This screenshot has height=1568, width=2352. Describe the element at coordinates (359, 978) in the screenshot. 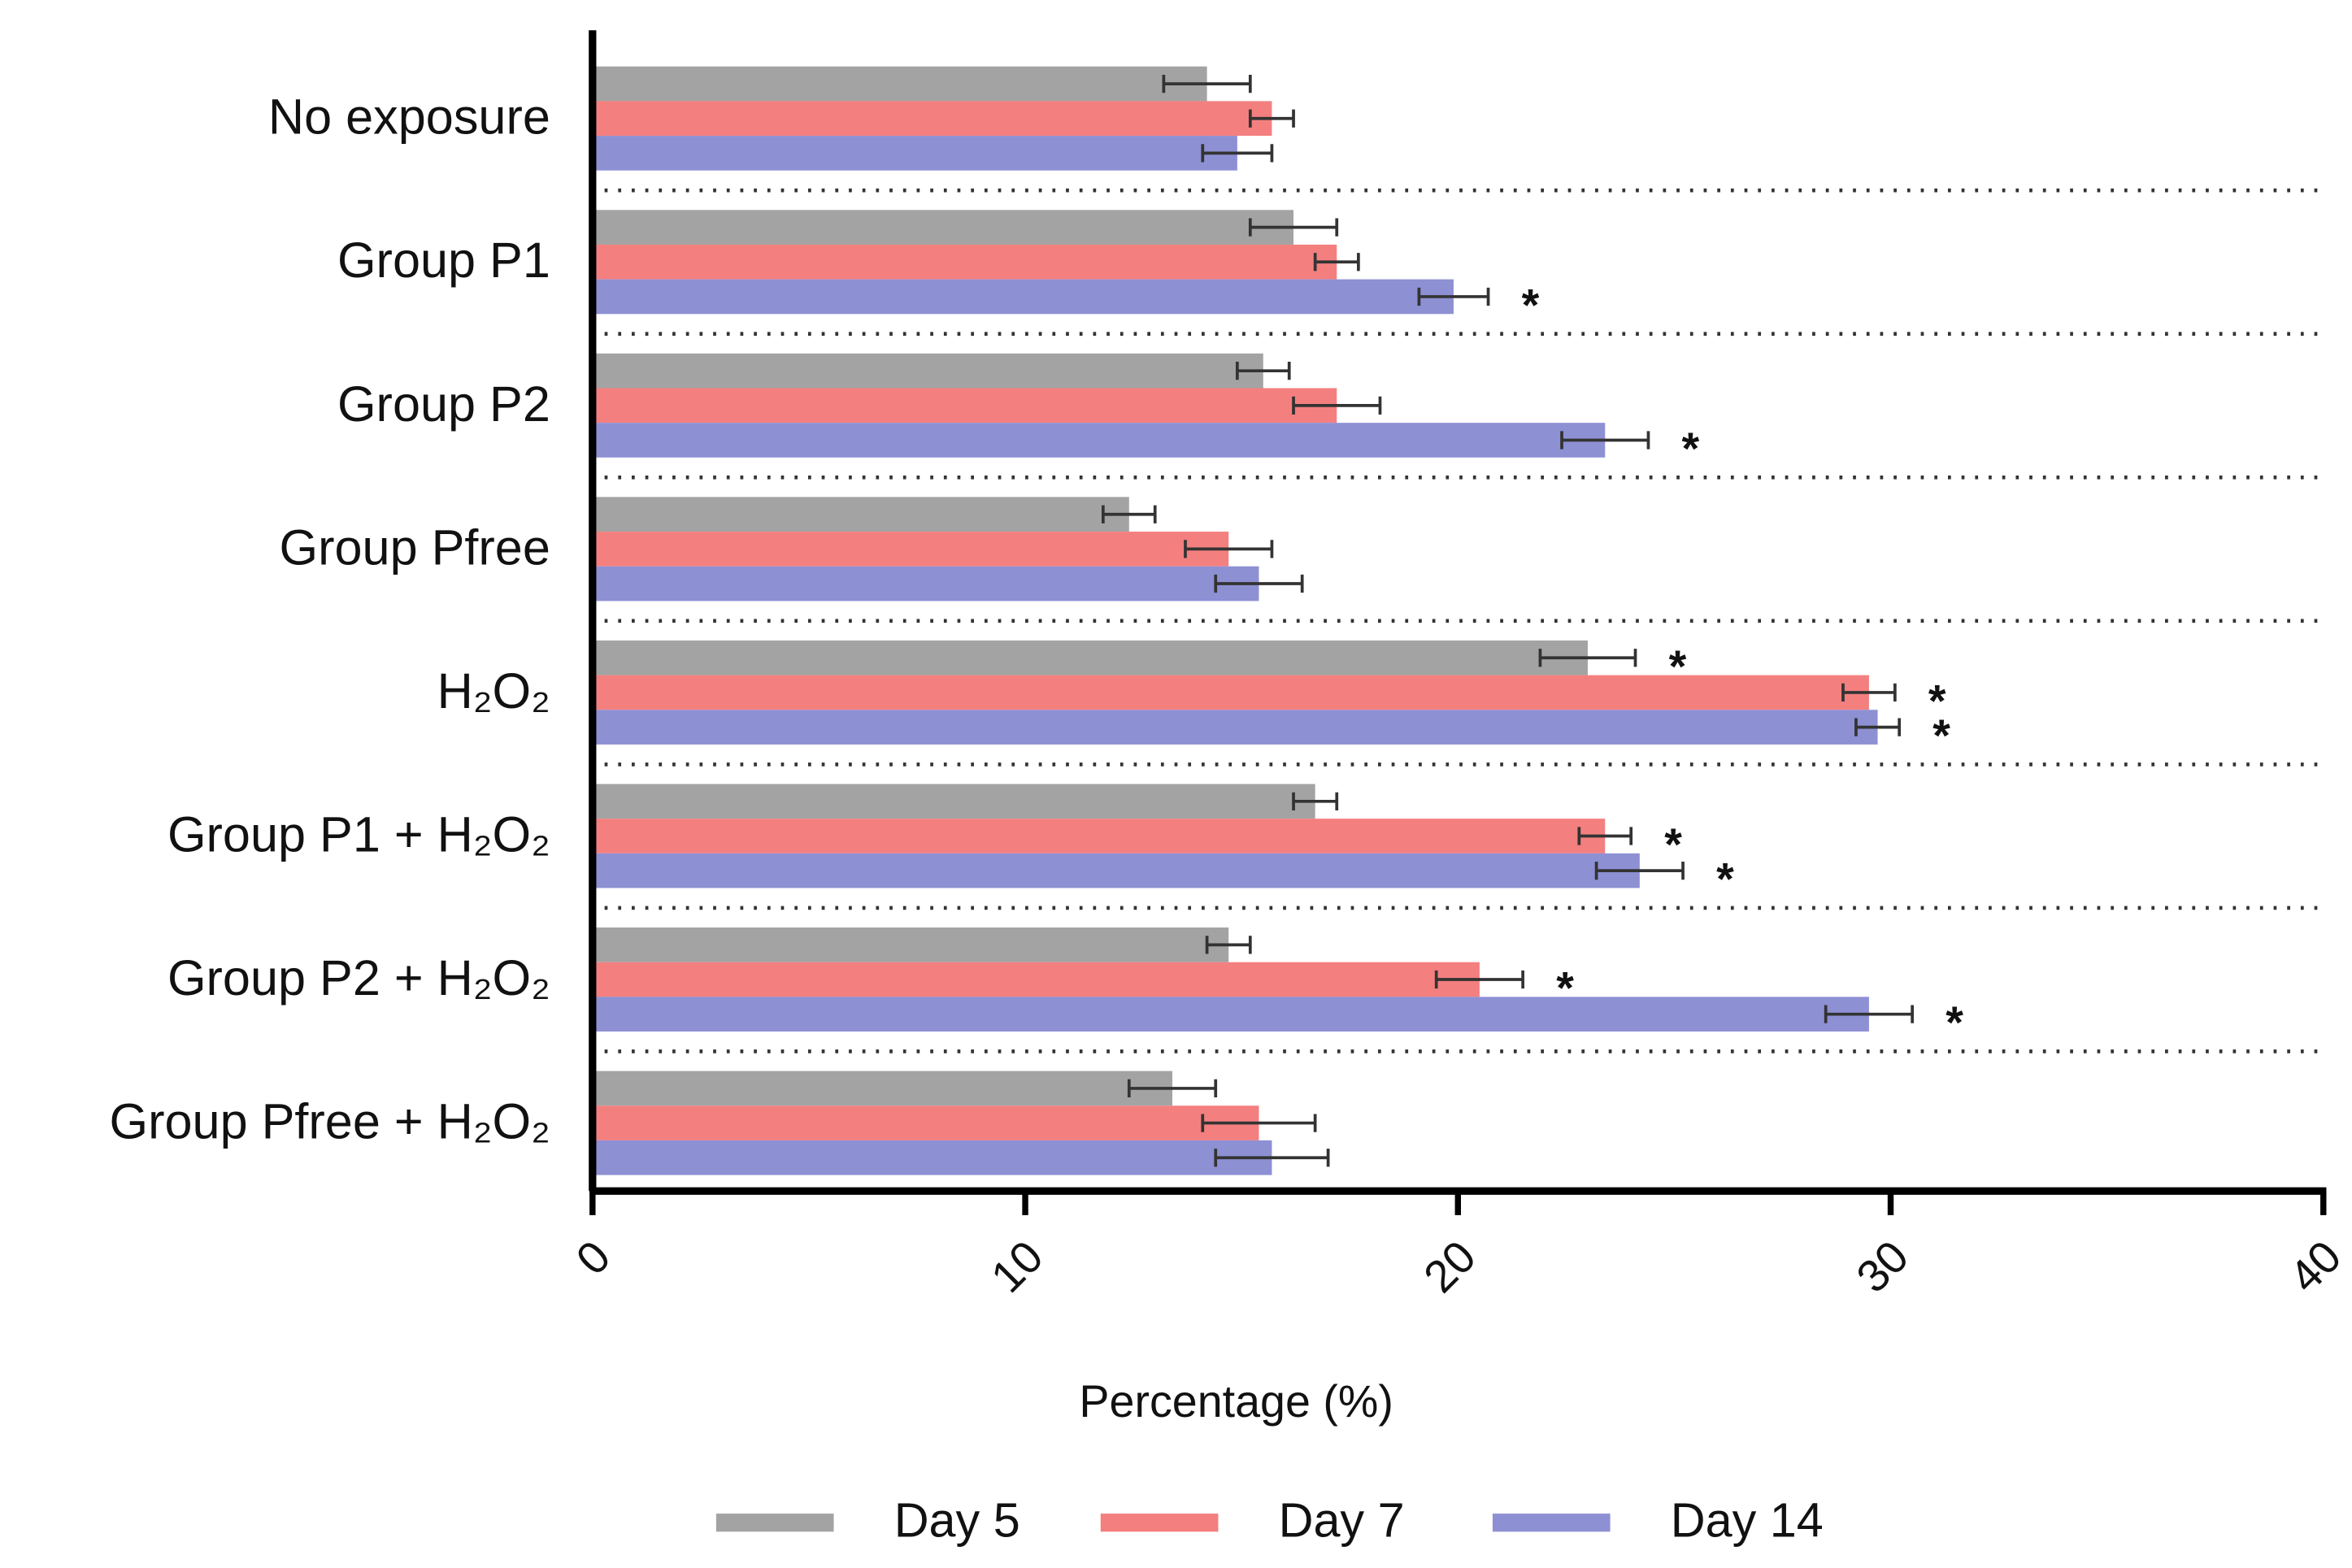

I see `category-label: Group P2 + H₂O₂` at that location.